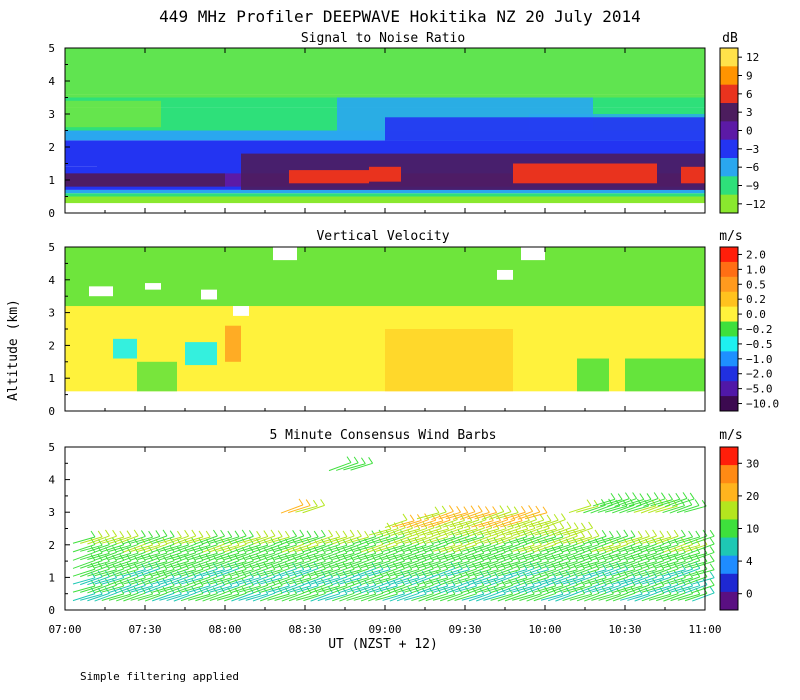 The width and height of the screenshot is (800, 700). What do you see at coordinates (739, 528) in the screenshot?
I see `wind-barbs-colorbar: 30 20 10 4 0` at bounding box center [739, 528].